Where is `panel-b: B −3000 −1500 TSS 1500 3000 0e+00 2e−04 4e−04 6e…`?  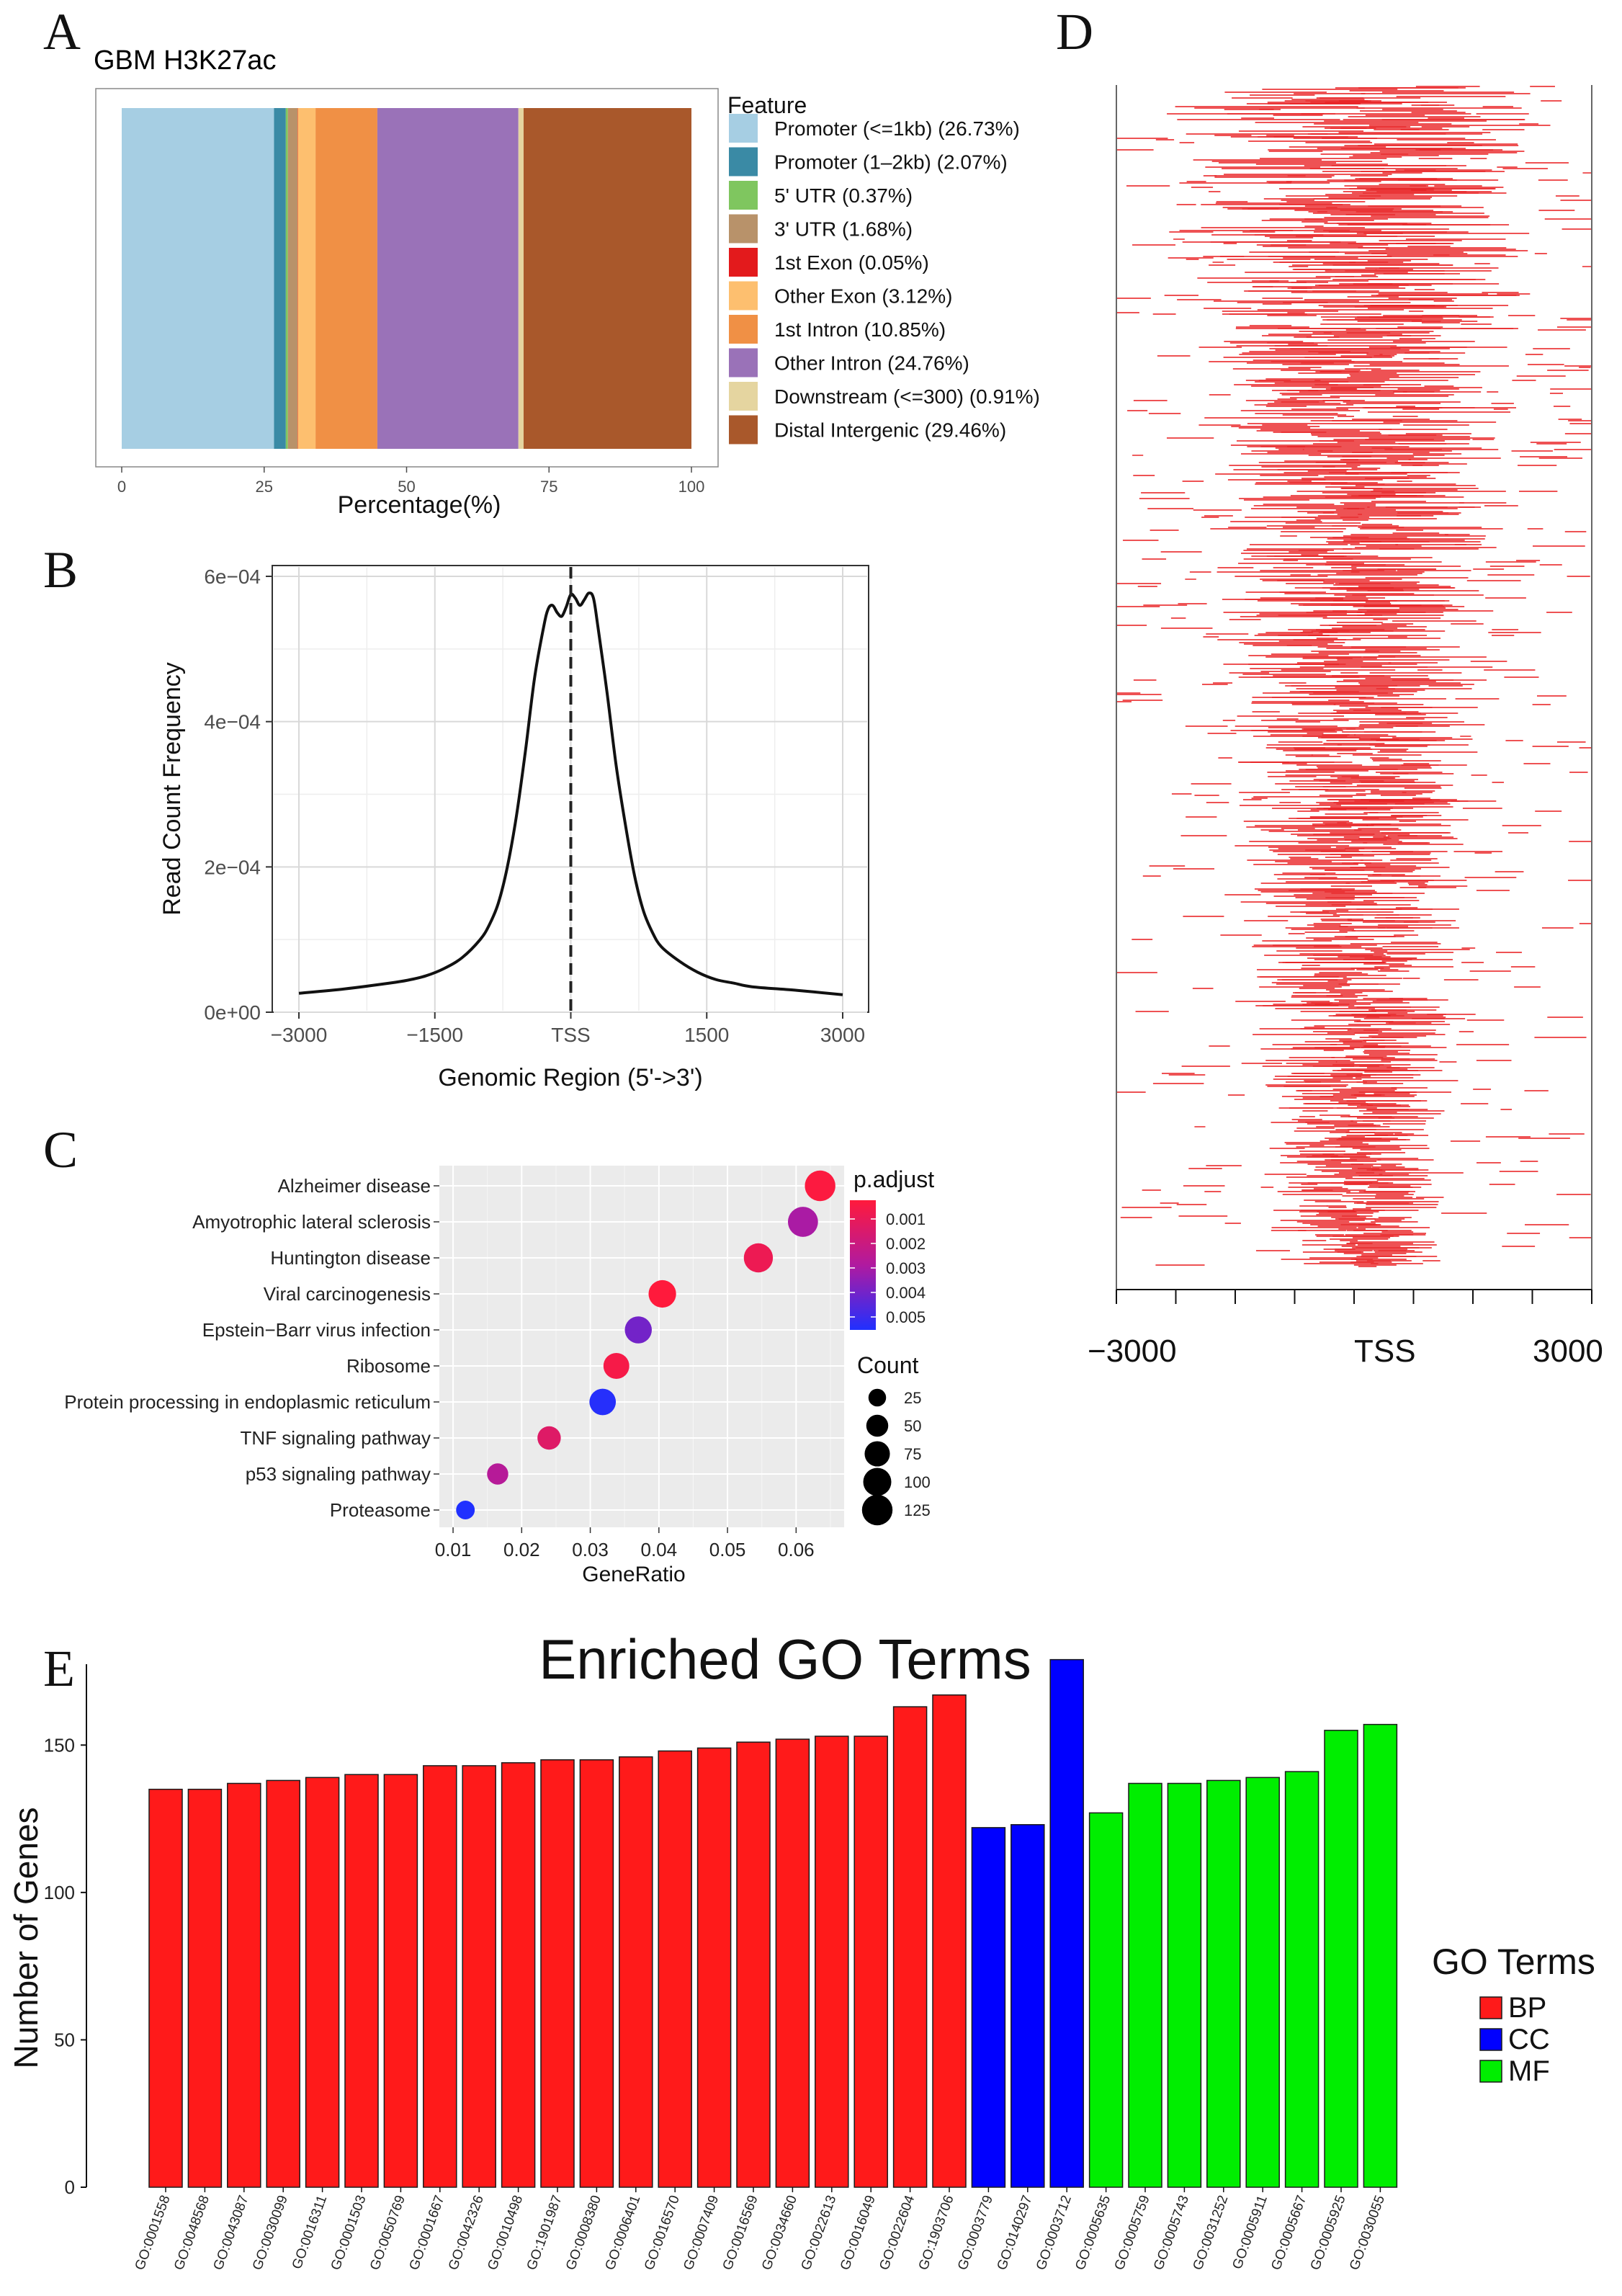
panel-b: B −3000 −1500 TSS 1500 3000 0e+00 2e−04 4e−04 6e… is located at coordinates (456, 816).